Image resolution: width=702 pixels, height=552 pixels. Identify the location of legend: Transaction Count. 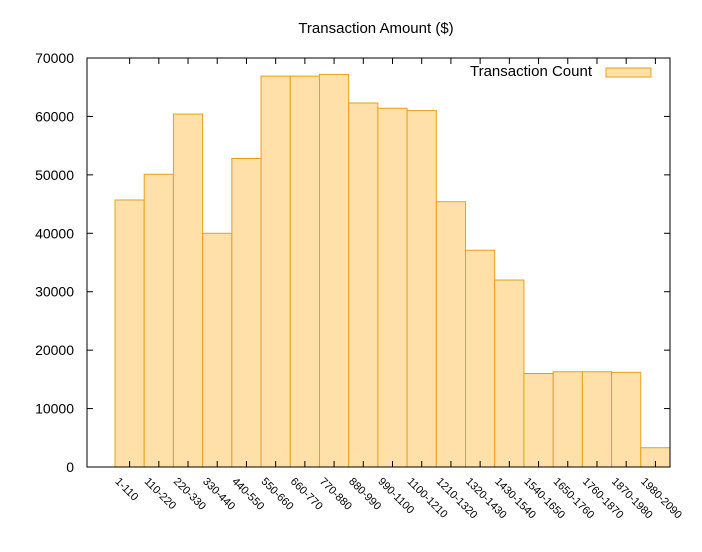
(561, 71).